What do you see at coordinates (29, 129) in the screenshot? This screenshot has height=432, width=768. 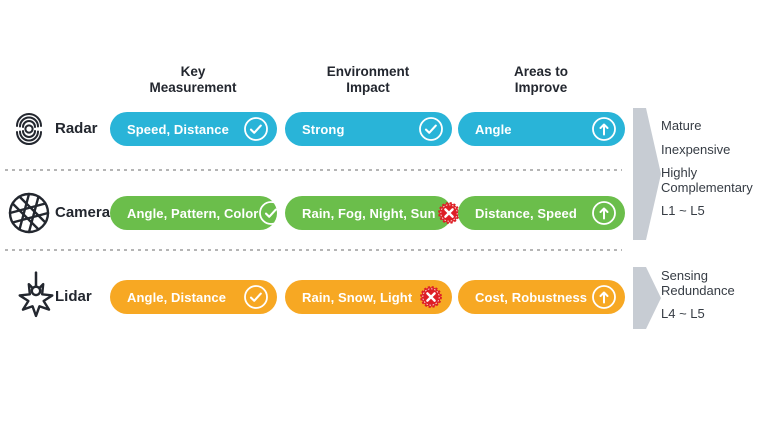 I see `radar-icon` at bounding box center [29, 129].